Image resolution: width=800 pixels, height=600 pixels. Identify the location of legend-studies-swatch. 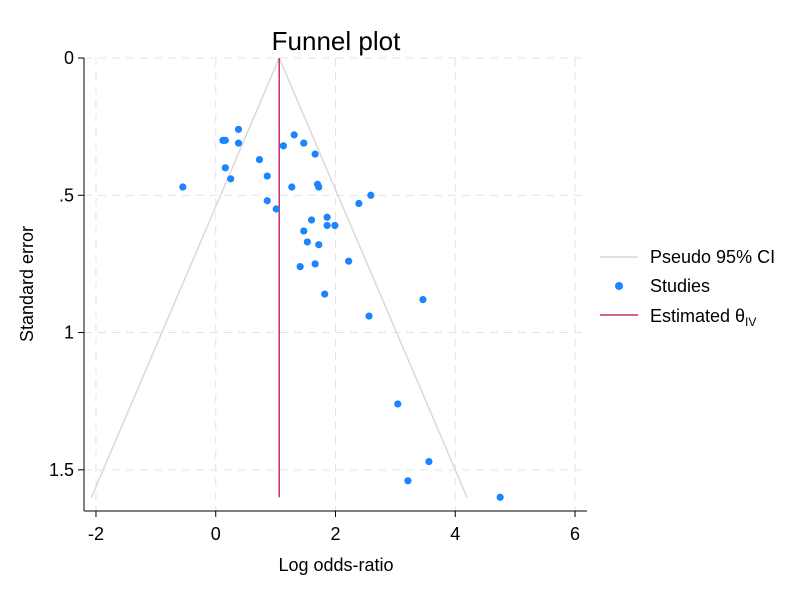
(619, 286).